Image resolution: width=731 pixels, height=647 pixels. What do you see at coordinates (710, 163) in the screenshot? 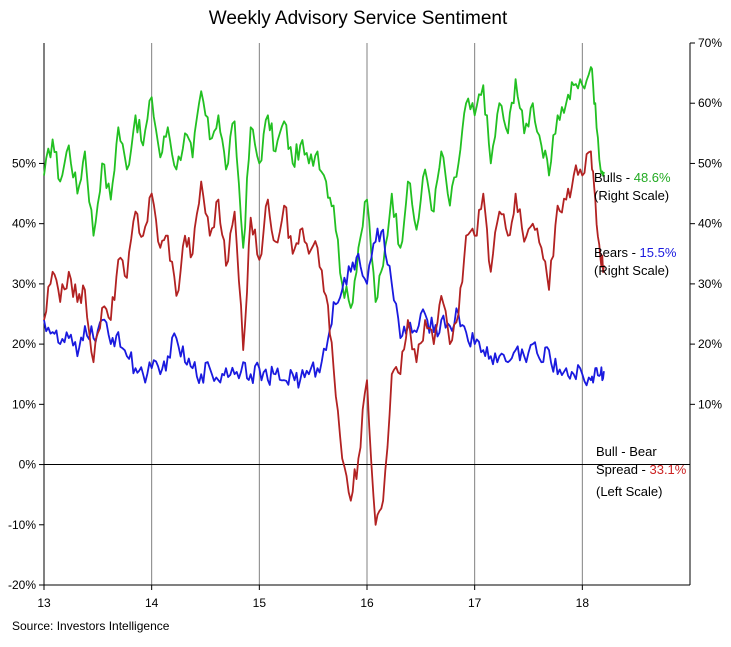
I see `right-tick-label: 50%` at bounding box center [710, 163].